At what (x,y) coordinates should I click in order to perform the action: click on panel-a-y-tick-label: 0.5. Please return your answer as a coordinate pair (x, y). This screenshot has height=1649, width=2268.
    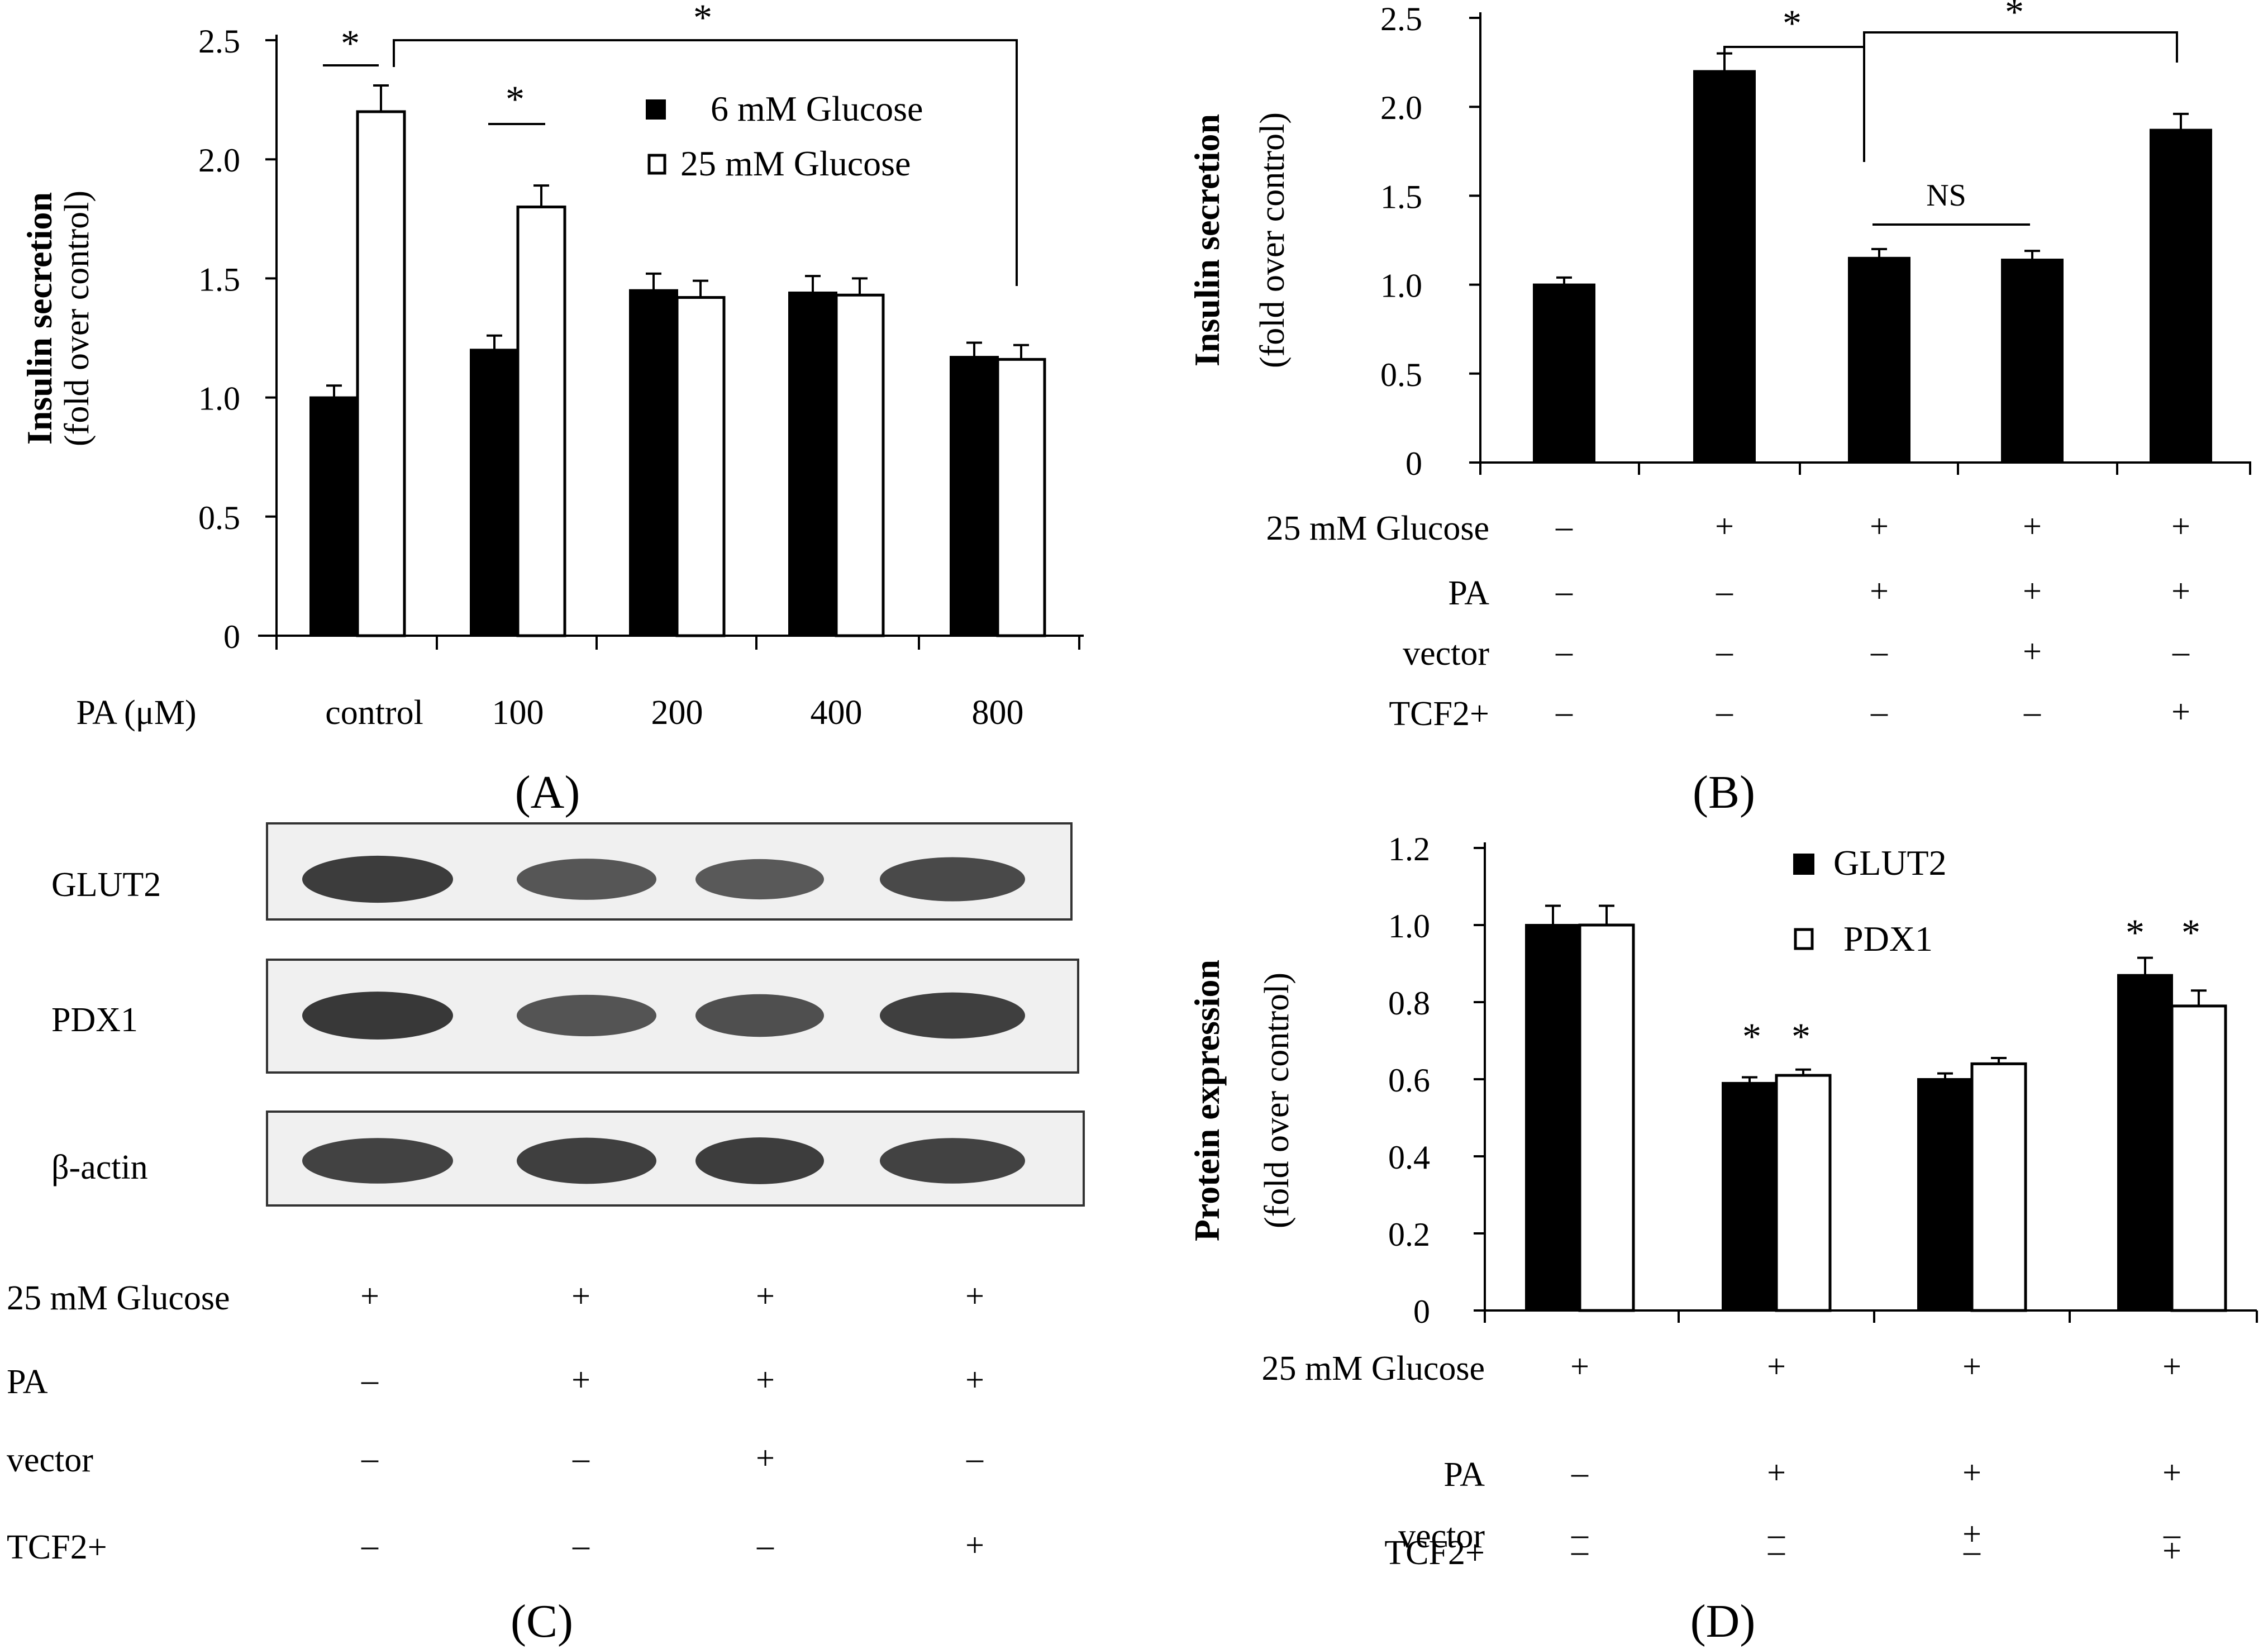
    Looking at the image, I should click on (219, 517).